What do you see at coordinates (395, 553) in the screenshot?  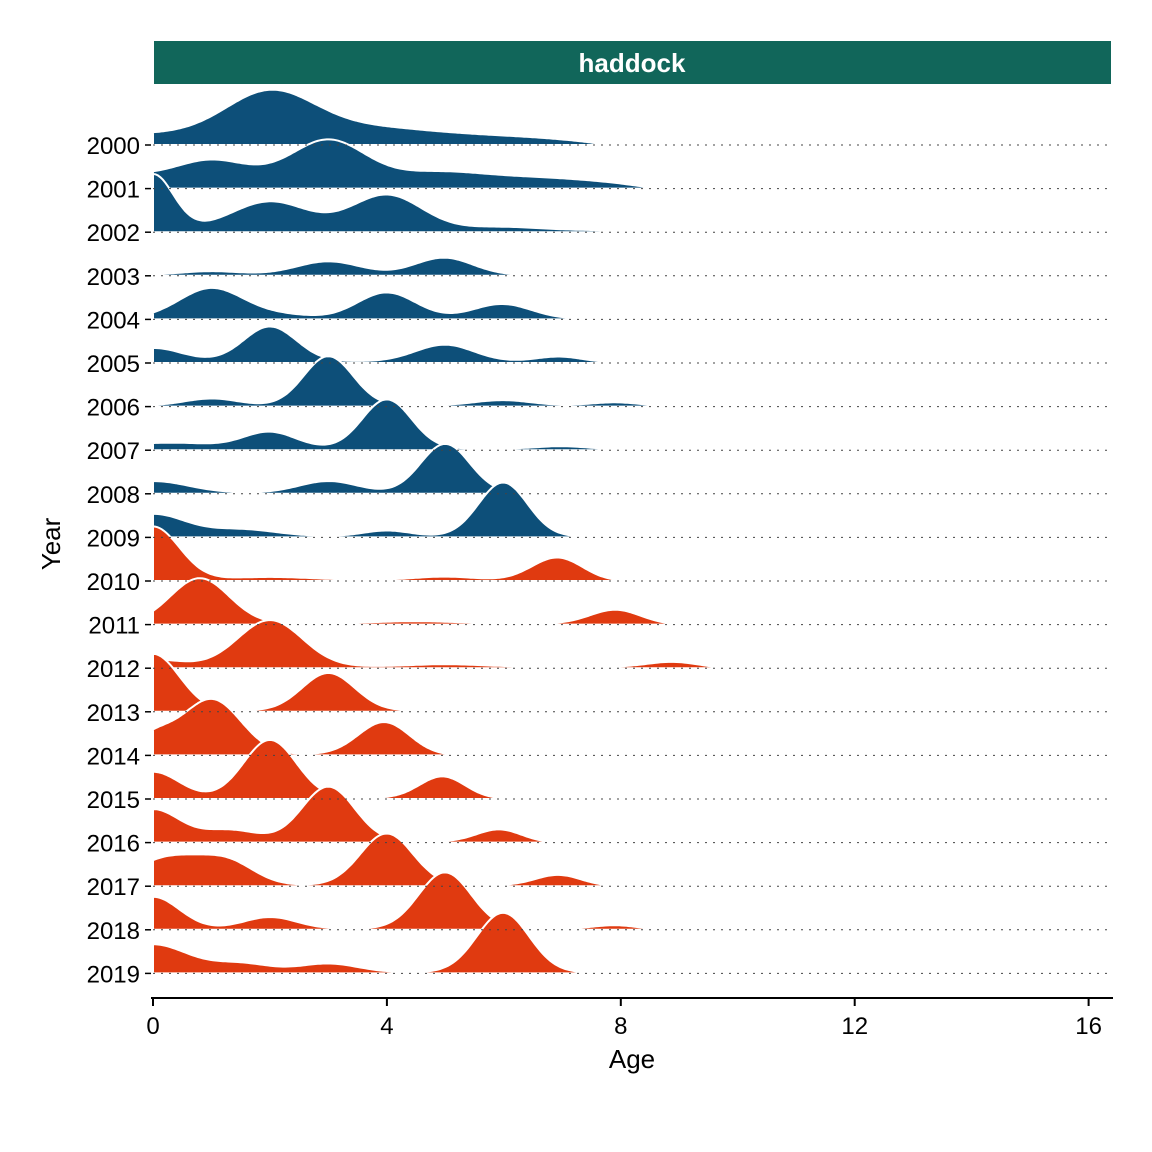 I see `ridge-2010` at bounding box center [395, 553].